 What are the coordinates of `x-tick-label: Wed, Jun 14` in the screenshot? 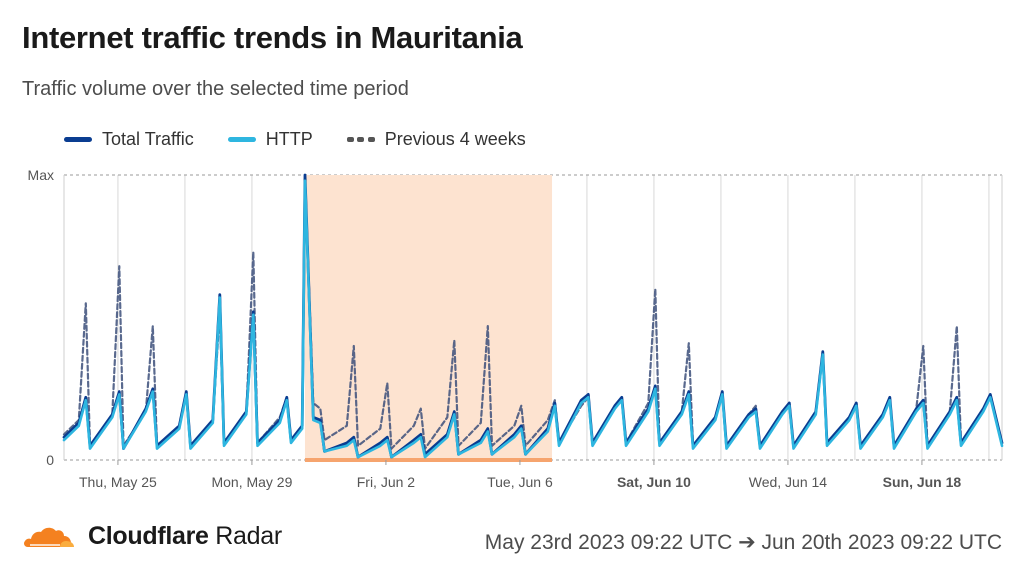 It's located at (788, 482).